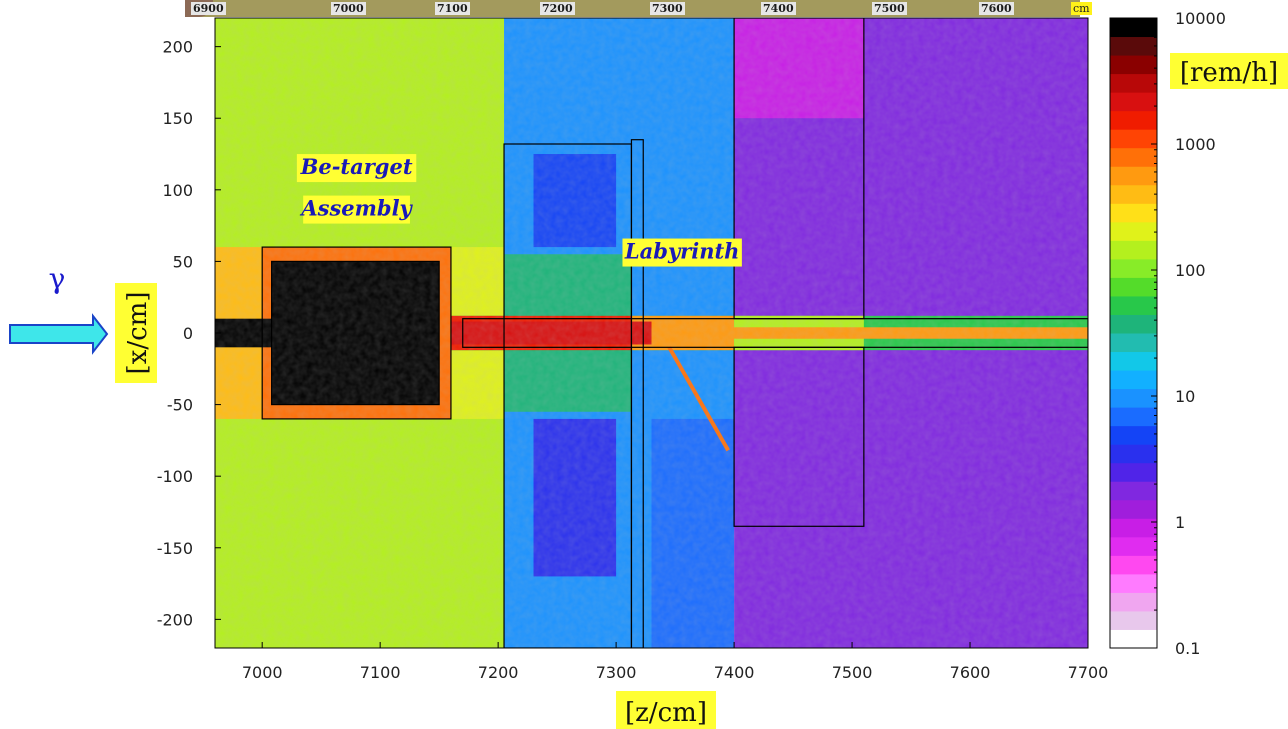  I want to click on x-axis-title: [z/cm], so click(666, 710).